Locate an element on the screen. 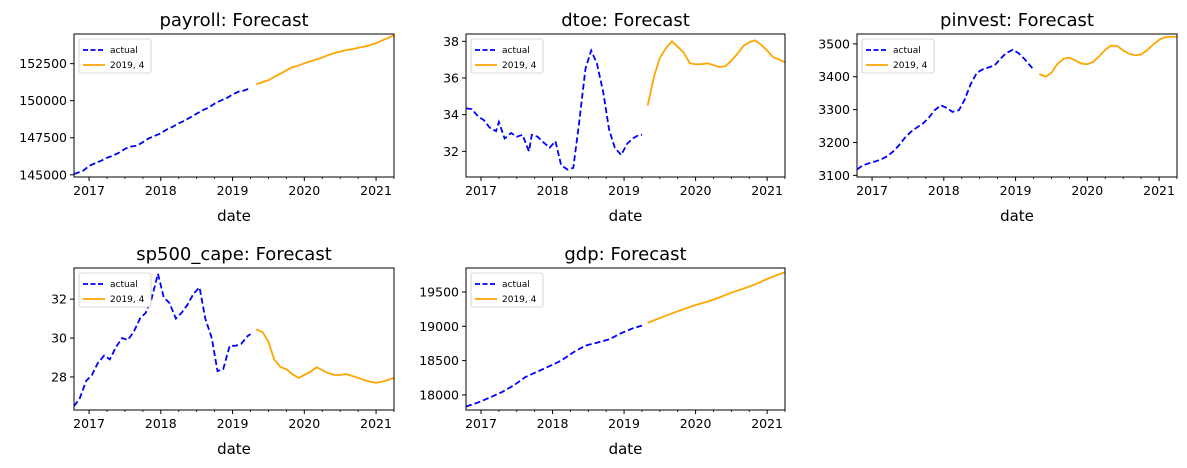  y-tick-label: 36 is located at coordinates (451, 78).